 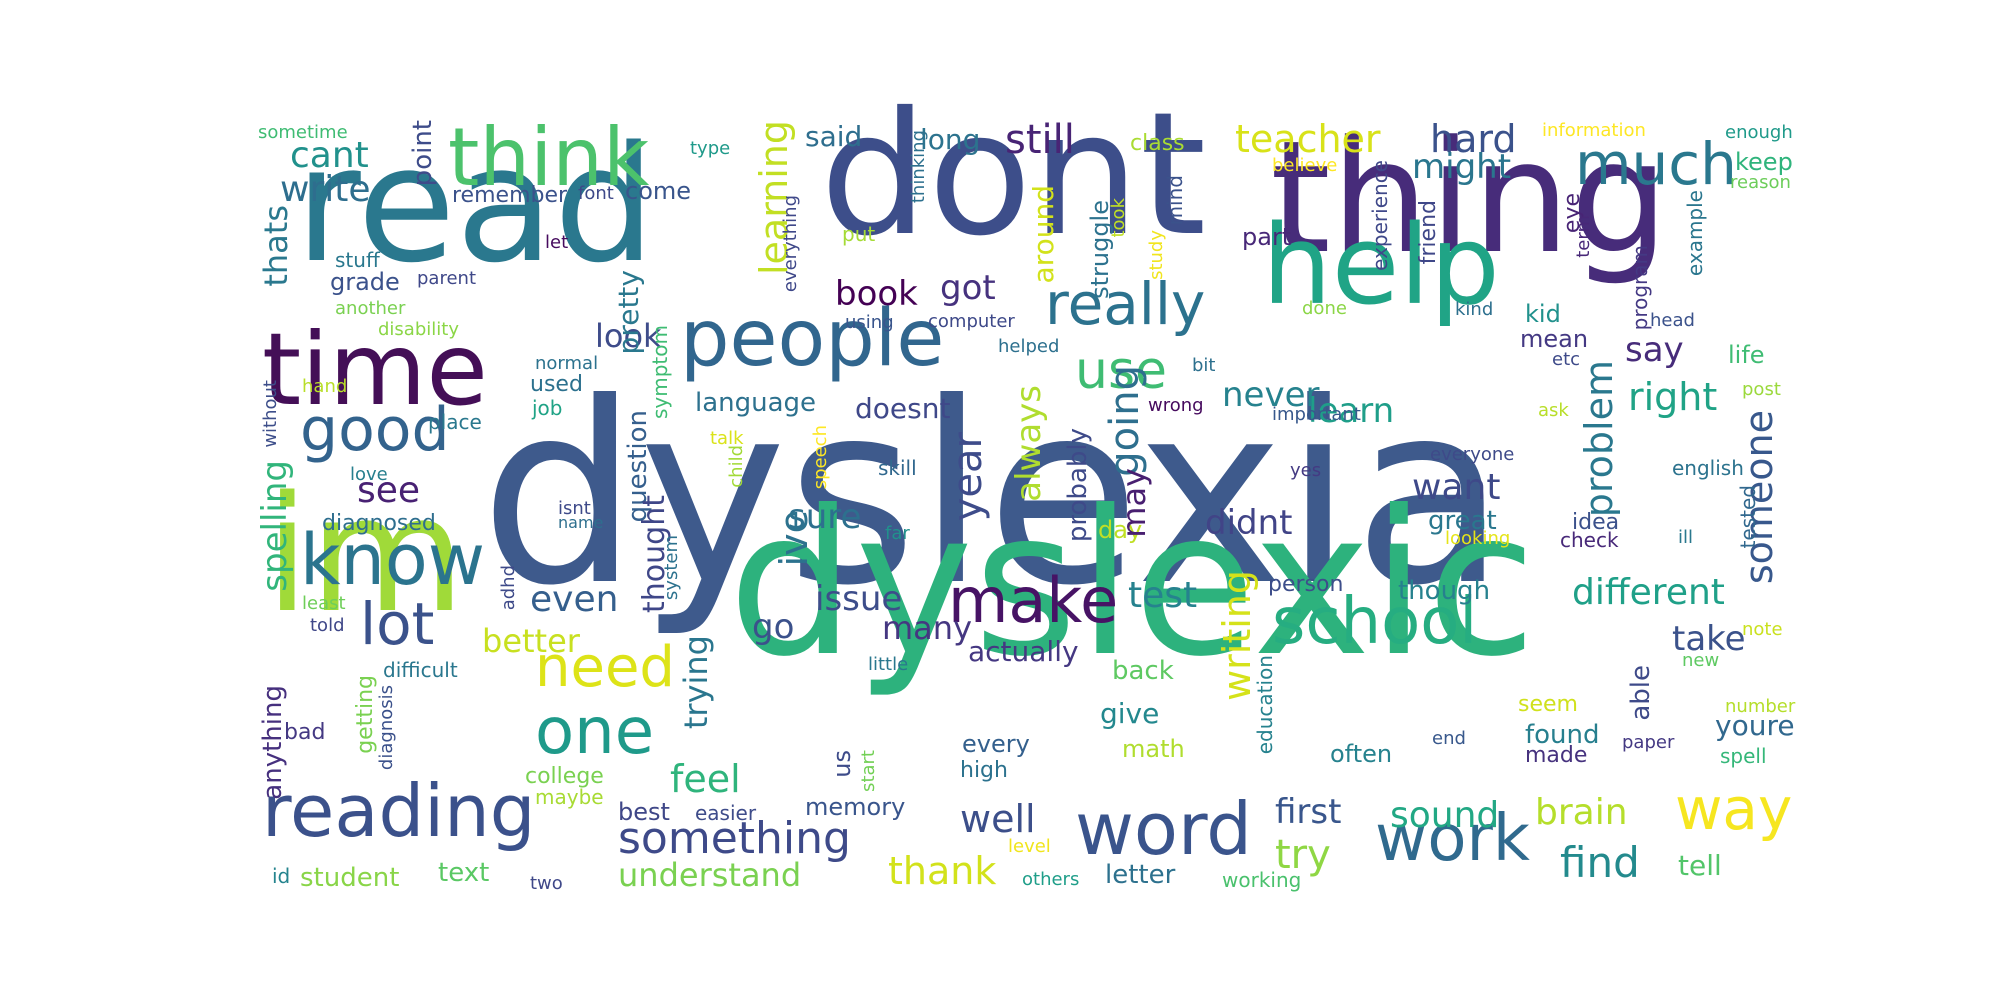 I want to click on word-maybe: maybe, so click(x=569, y=797).